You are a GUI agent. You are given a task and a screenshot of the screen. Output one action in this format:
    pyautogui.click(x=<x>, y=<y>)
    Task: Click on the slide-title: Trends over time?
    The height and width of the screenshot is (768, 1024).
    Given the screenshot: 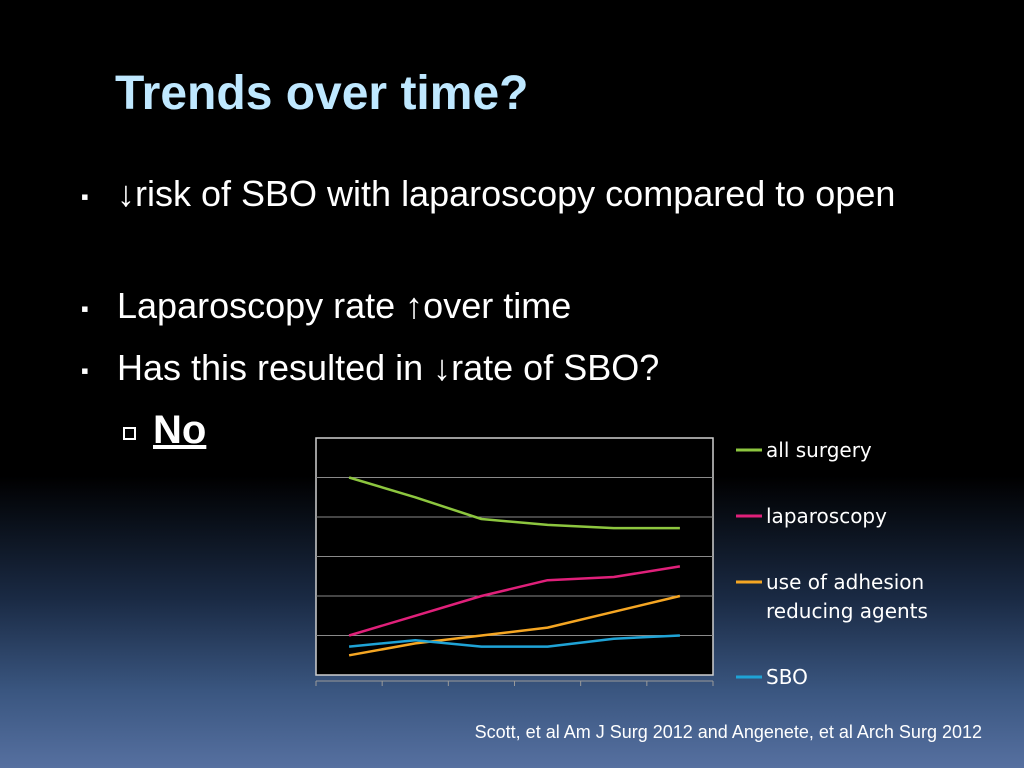 What is the action you would take?
    pyautogui.click(x=322, y=93)
    